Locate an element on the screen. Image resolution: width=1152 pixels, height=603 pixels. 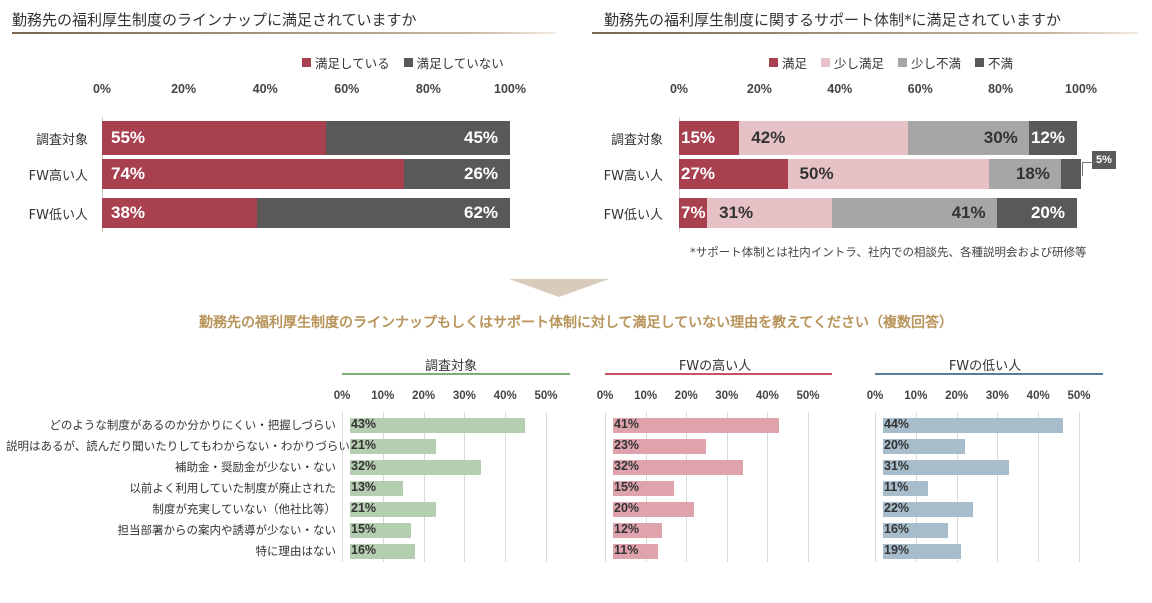
chart2-title: 勤務先の福利厚生制度に関するサポート体制*に満足されていますか is located at coordinates (833, 20).